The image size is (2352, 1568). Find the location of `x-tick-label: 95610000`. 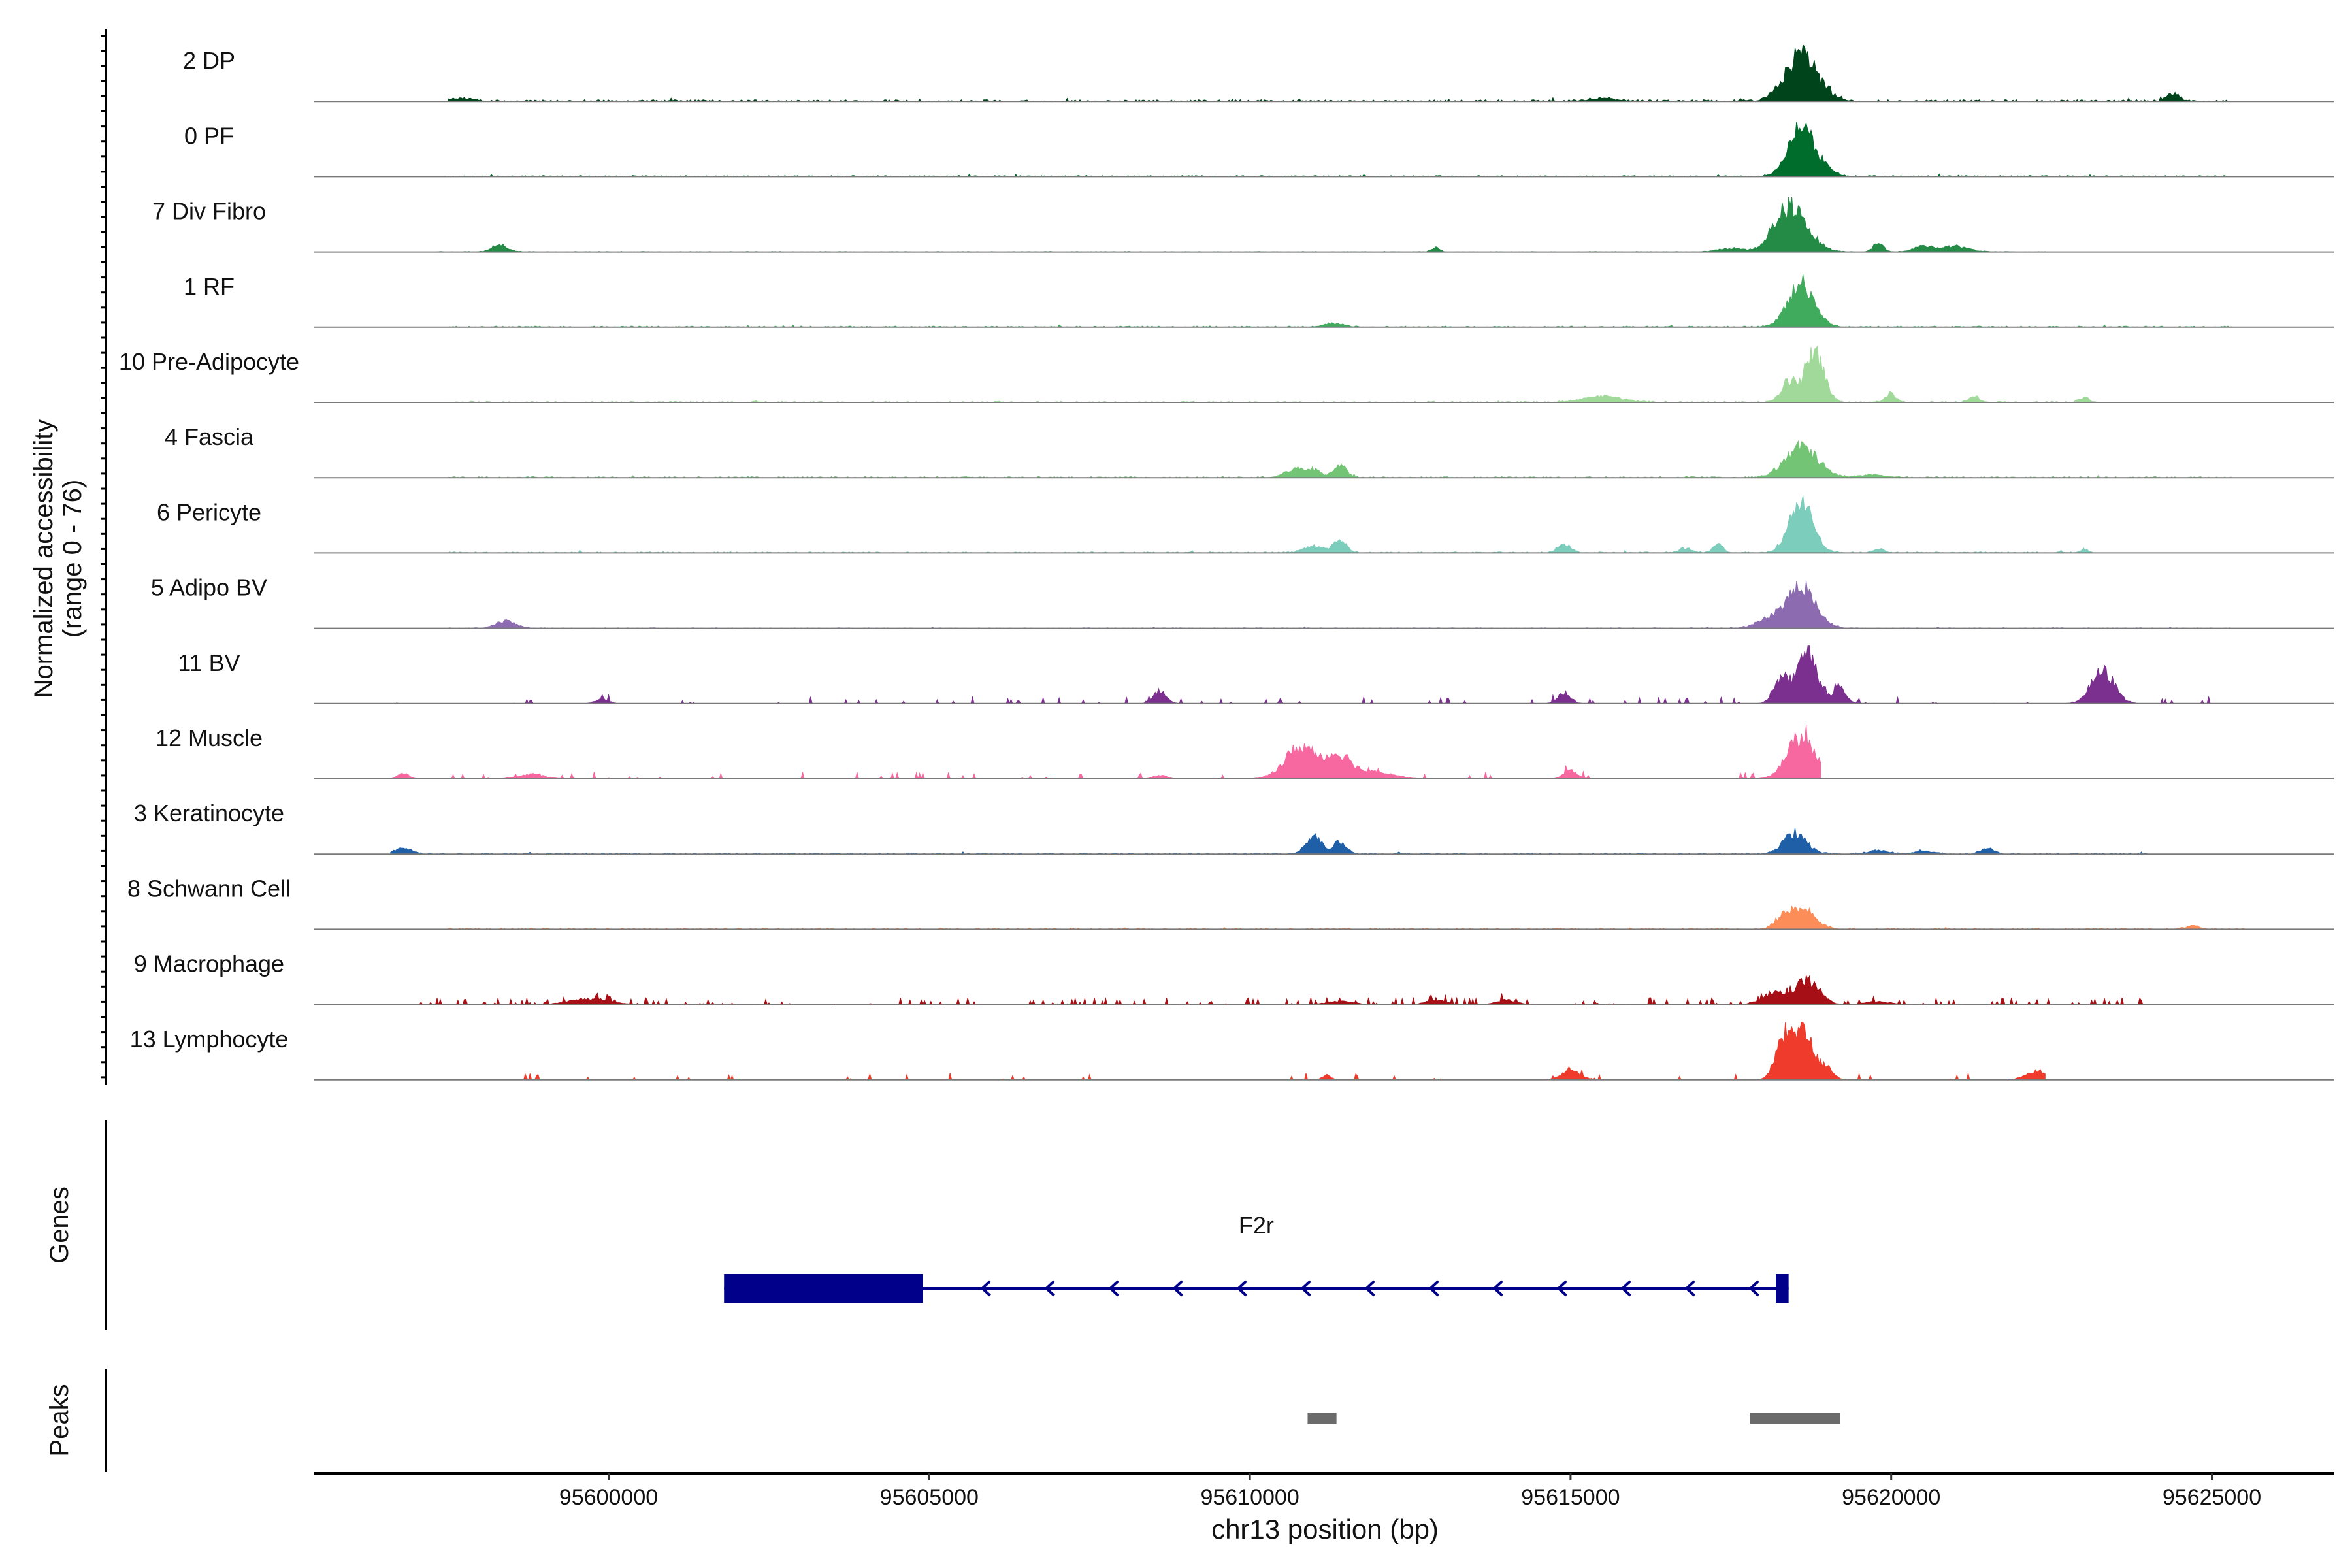

x-tick-label: 95610000 is located at coordinates (1249, 1497).